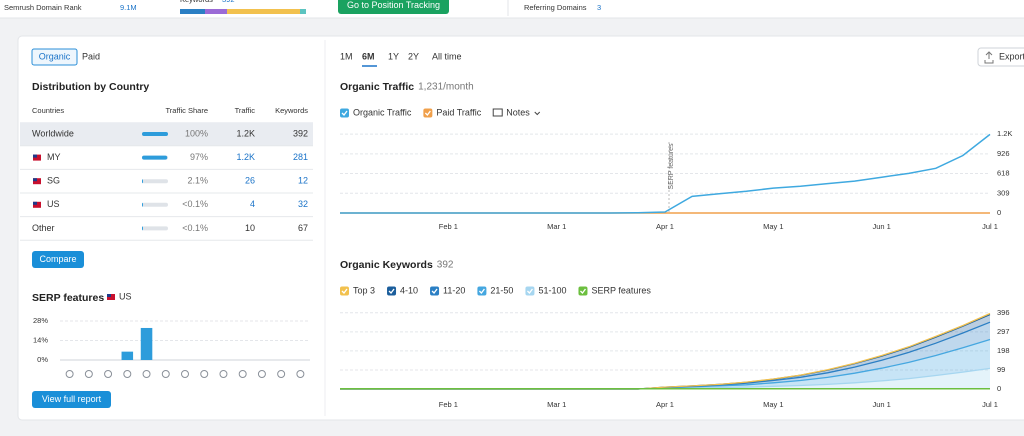  What do you see at coordinates (501, 290) in the screenshot?
I see `legend-label: 21-50` at bounding box center [501, 290].